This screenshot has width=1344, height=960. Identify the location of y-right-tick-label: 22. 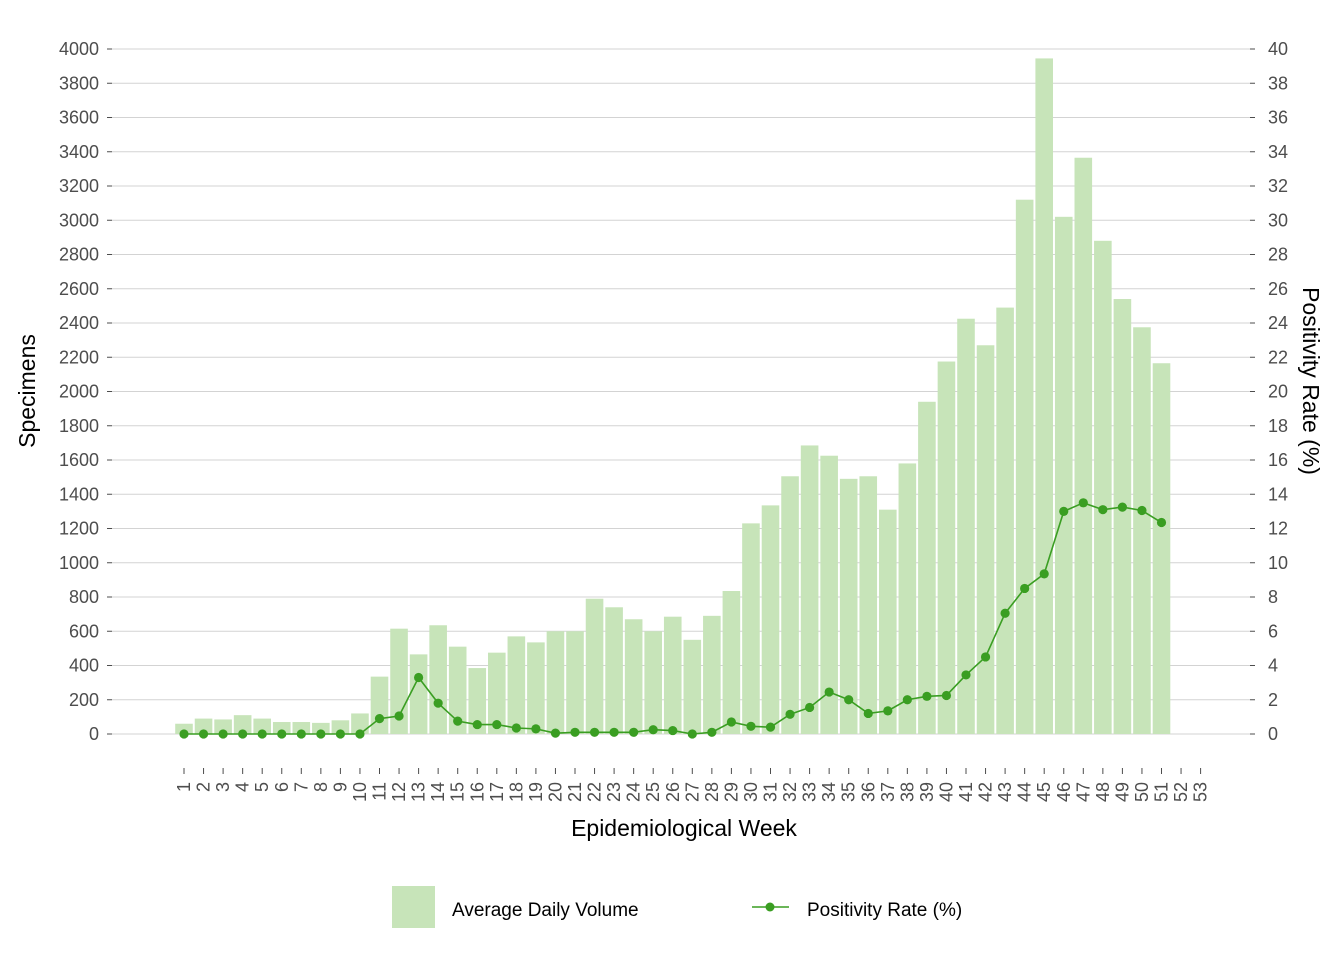
(1278, 357).